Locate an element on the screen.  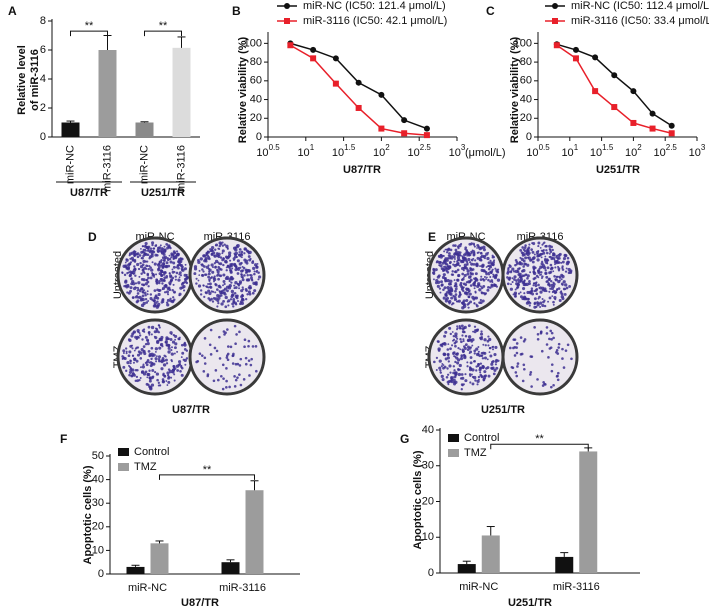
x-tick-label: 100.5 is located at coordinates (538, 151).